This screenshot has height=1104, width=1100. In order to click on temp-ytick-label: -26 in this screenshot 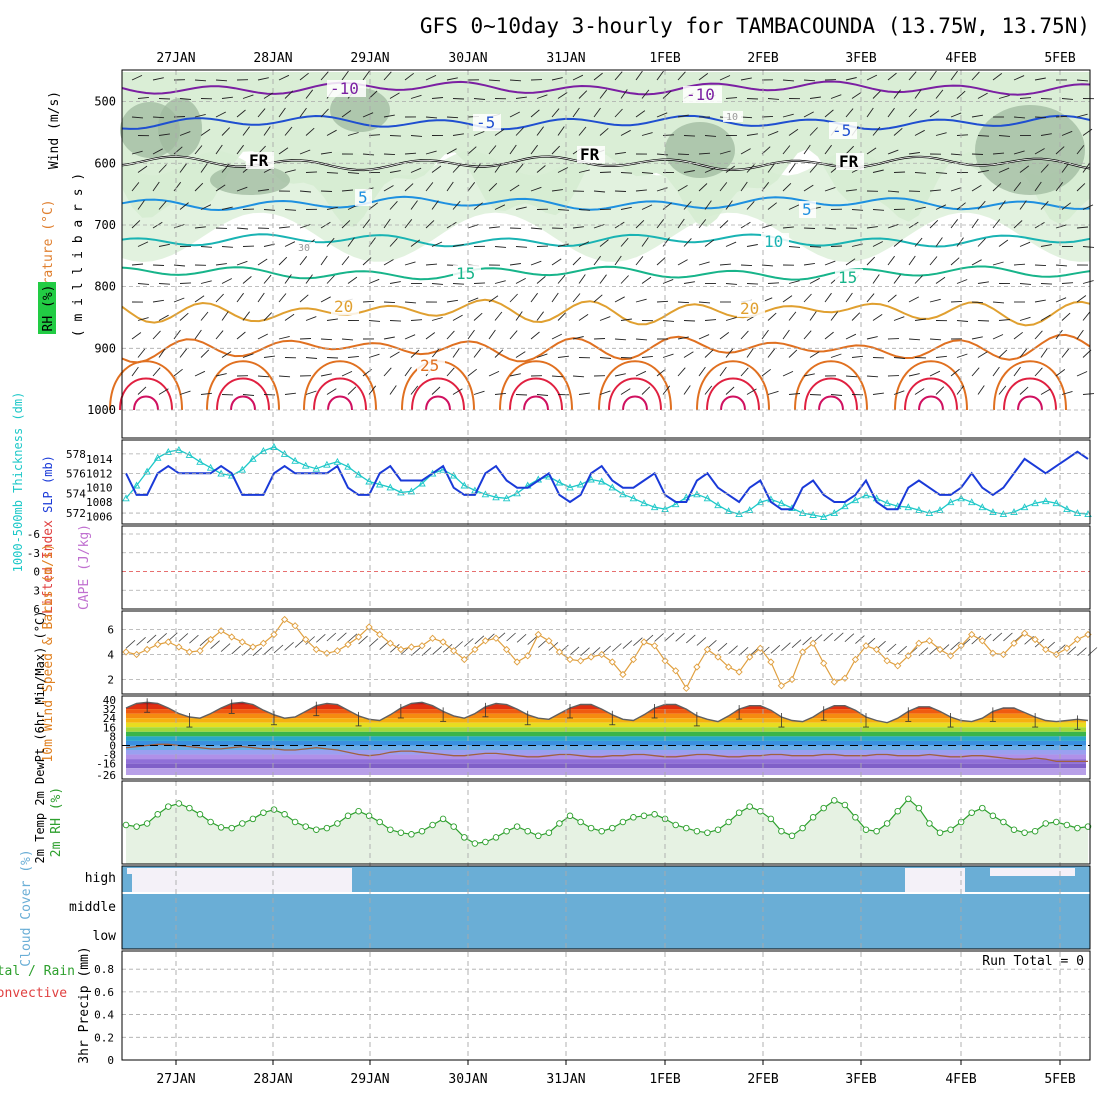, I will do `click(106, 775)`.